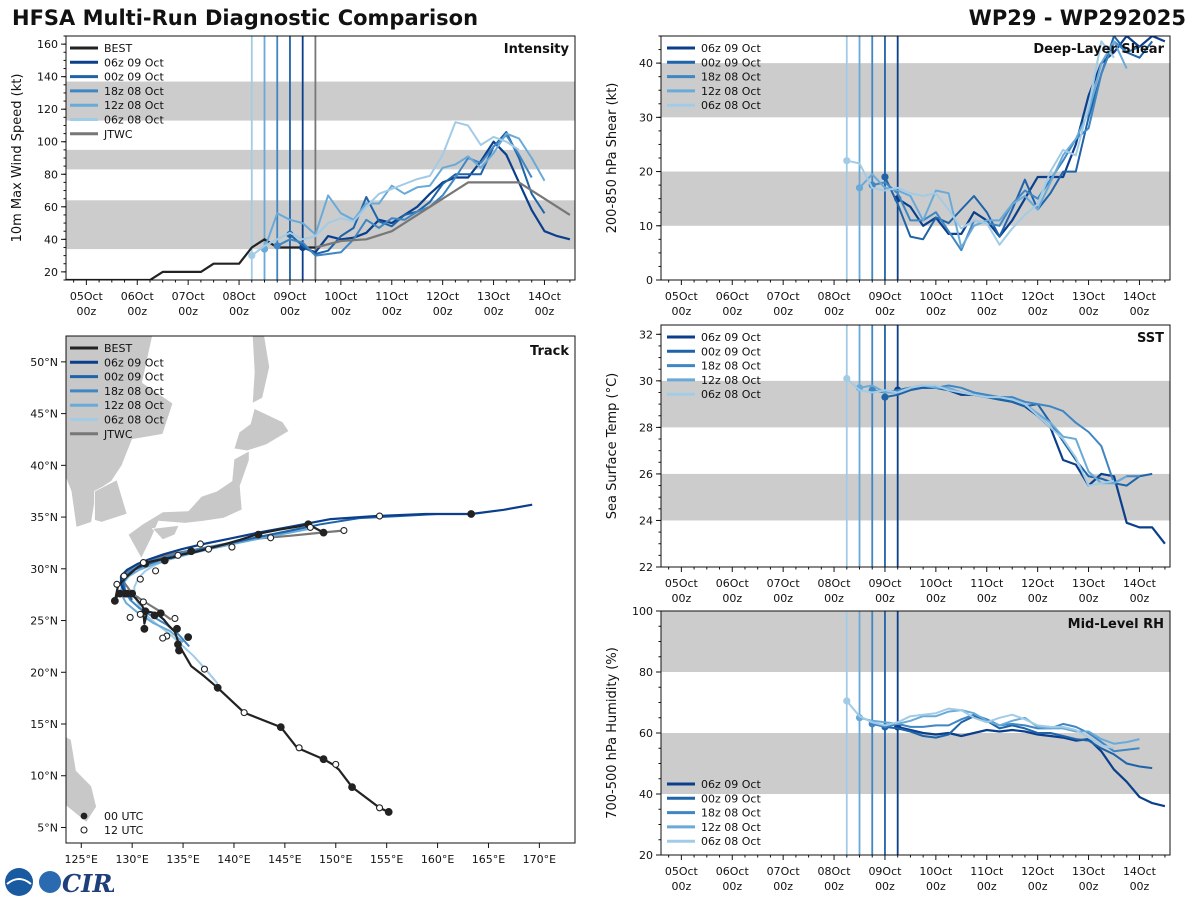 This screenshot has height=902, width=1200. I want to click on sst-legend-label: 18z 08 Oct, so click(731, 366).